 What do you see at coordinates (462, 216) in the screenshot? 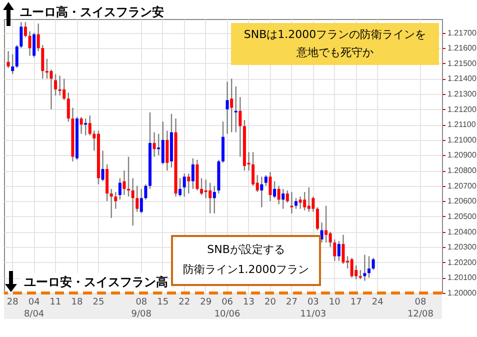
I see `y-tick-label: 1.20500` at bounding box center [462, 216].